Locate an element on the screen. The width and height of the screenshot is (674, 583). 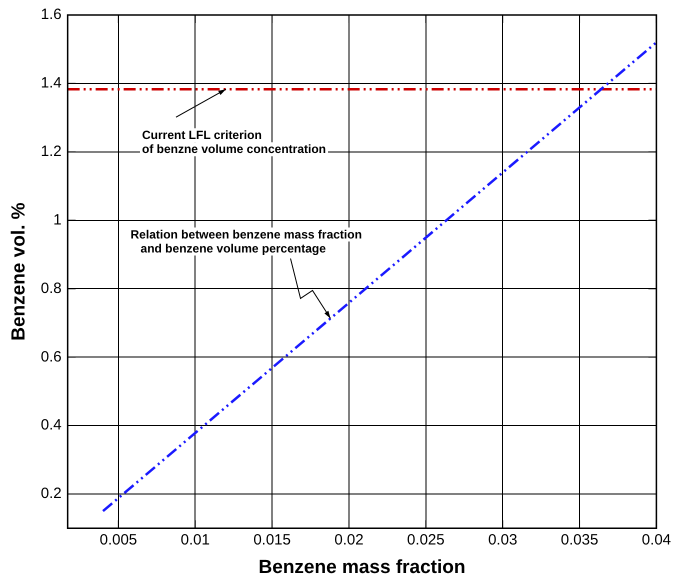
x-tick-label: 0.02 is located at coordinates (349, 539).